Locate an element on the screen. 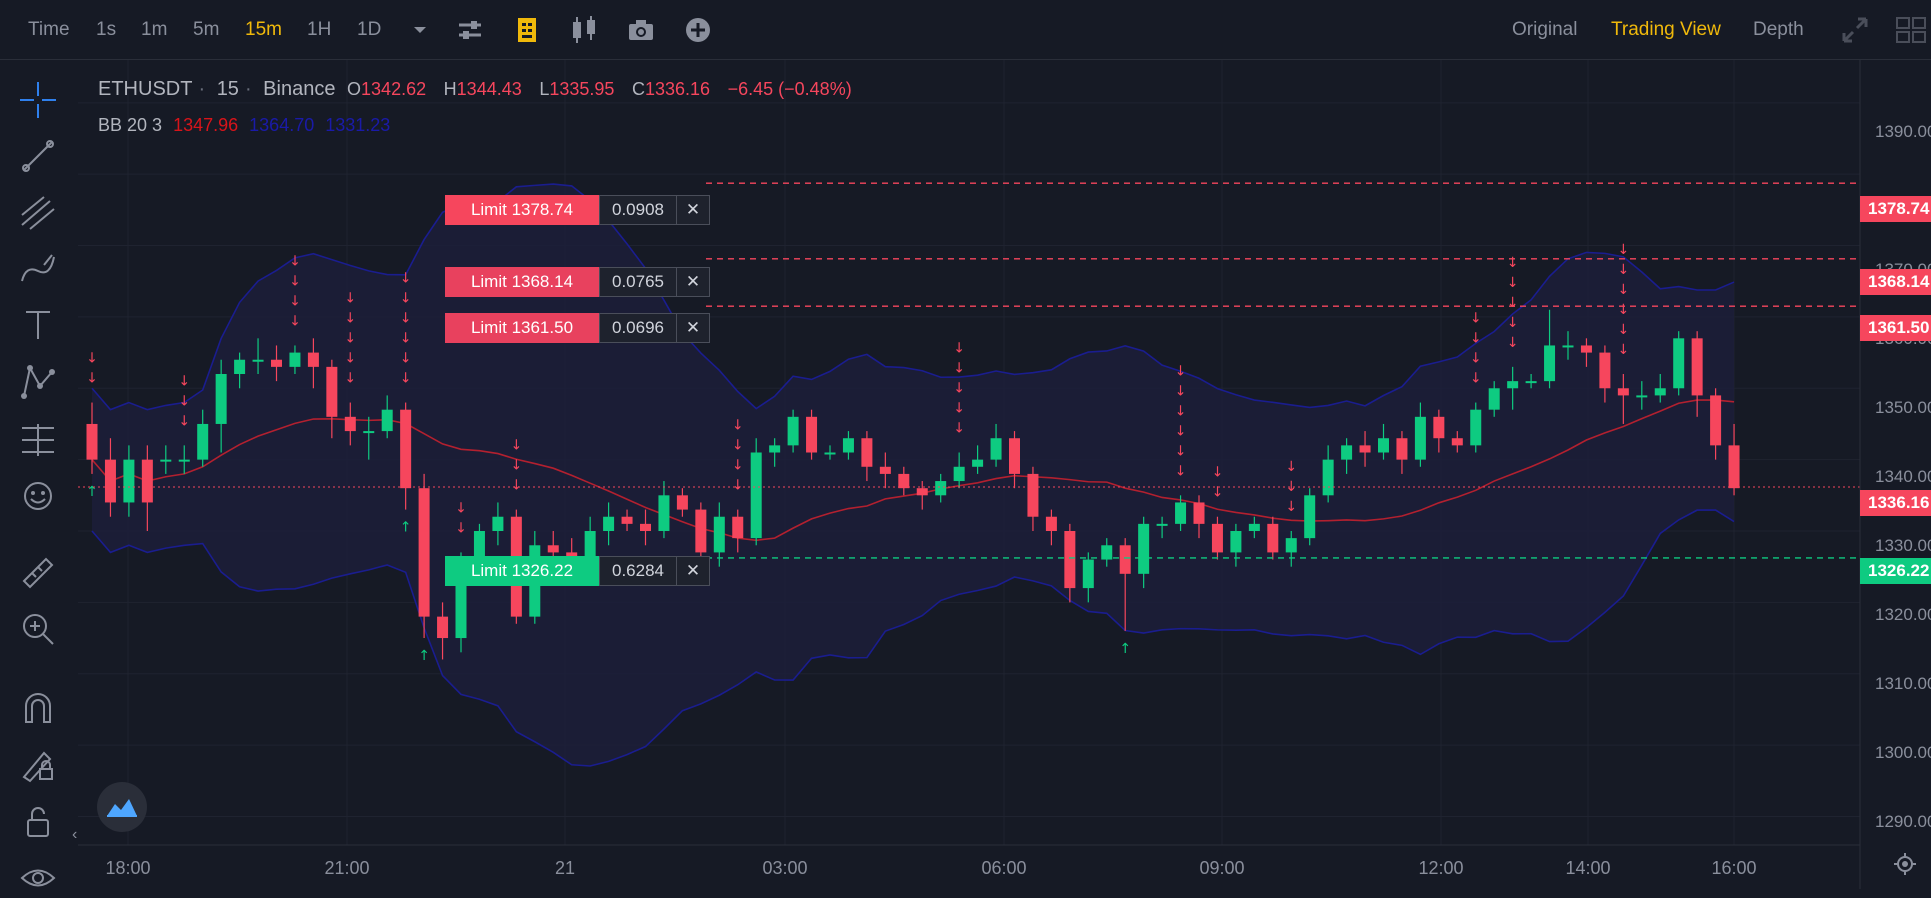 This screenshot has width=1931, height=898. order-price-tag: 1361.50 is located at coordinates (1895, 328).